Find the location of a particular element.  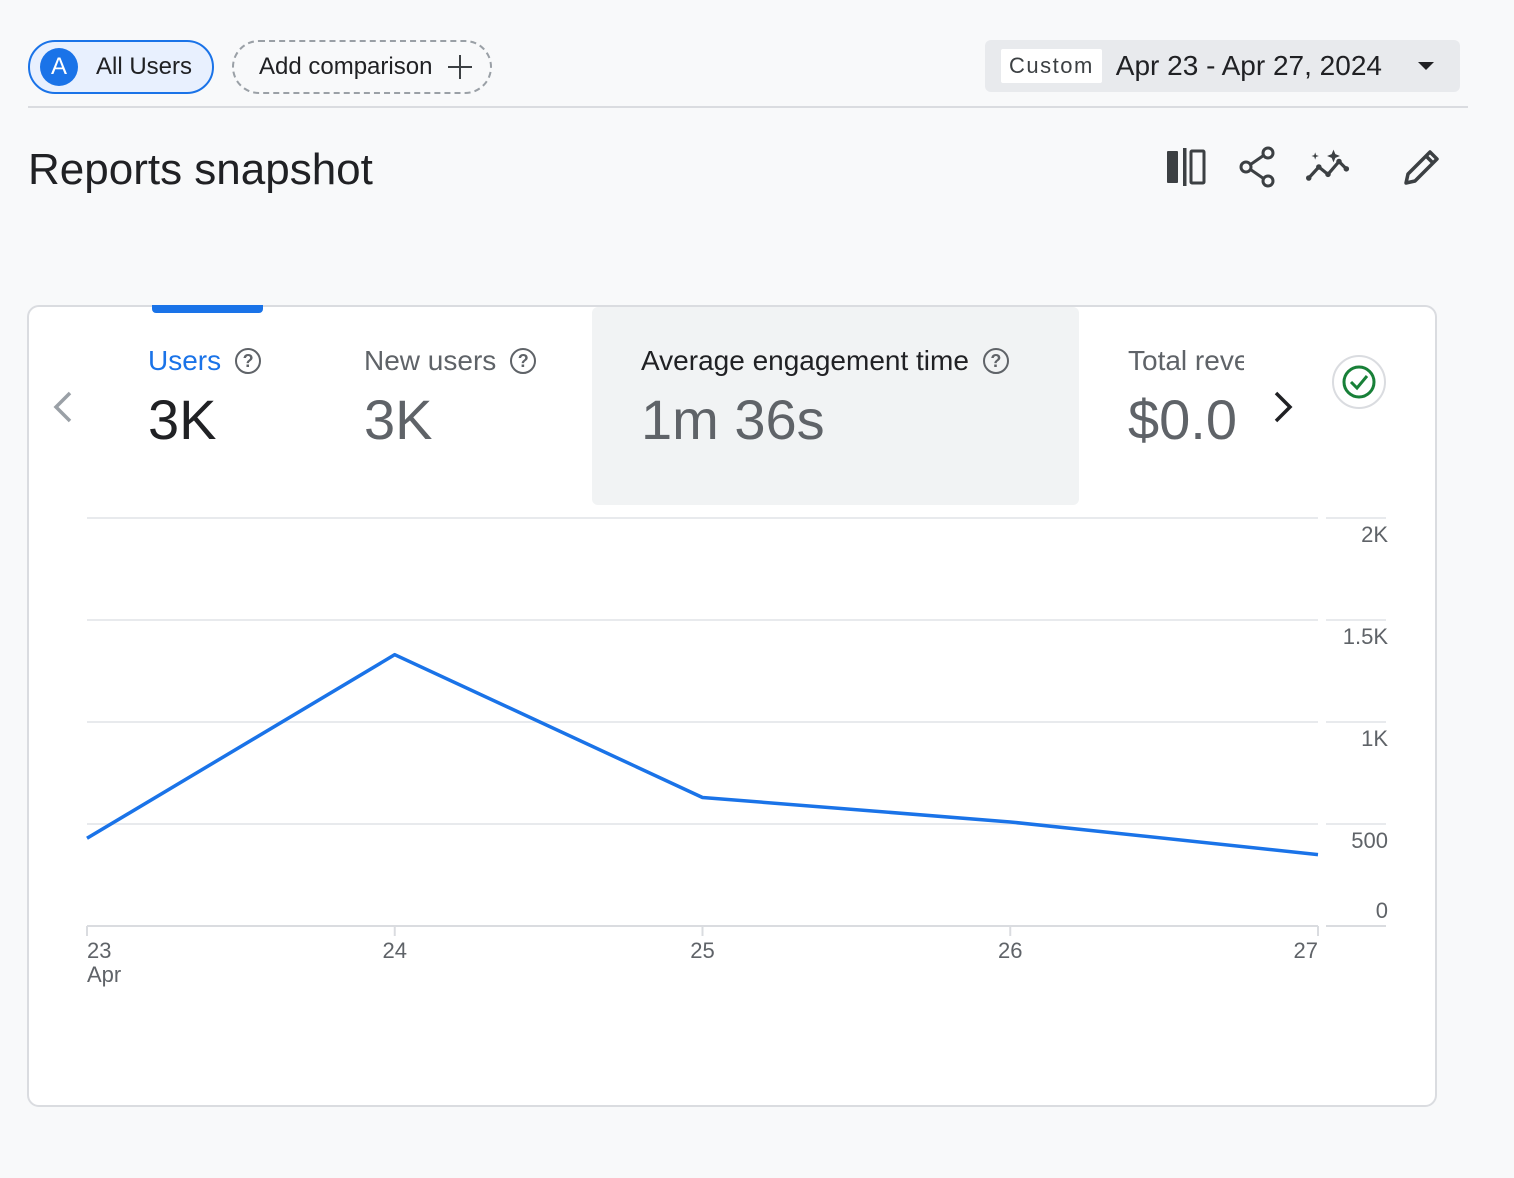

date-range-value: Apr 23 - Apr 27, 2024 is located at coordinates (1248, 65).